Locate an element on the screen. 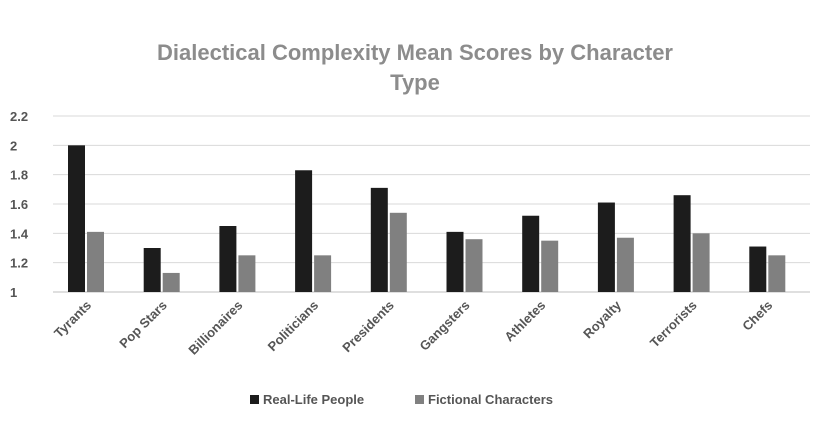  bar-royalty-fictional is located at coordinates (625, 264).